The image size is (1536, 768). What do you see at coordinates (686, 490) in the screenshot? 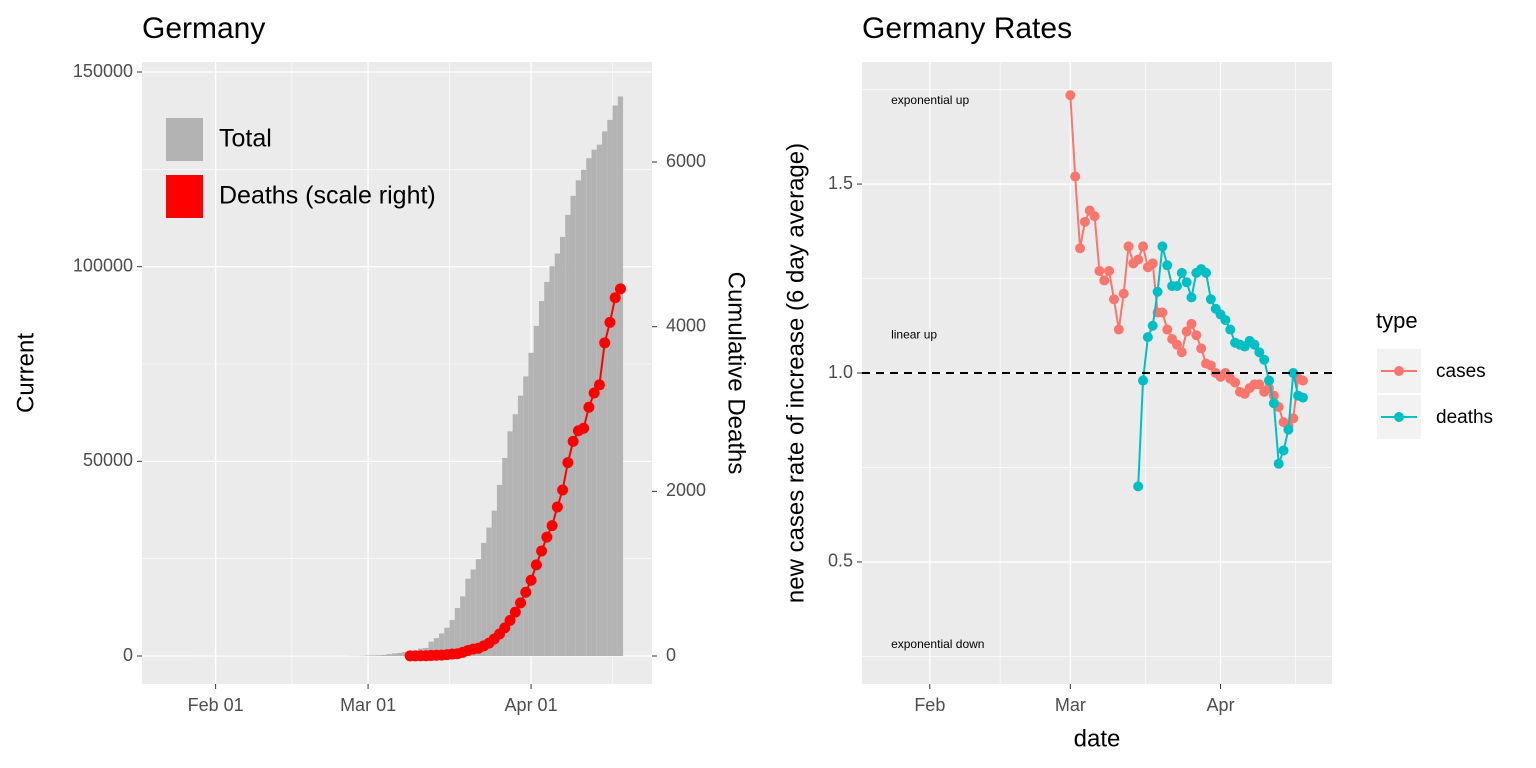
I see `y2-tick-label: 2000` at bounding box center [686, 490].